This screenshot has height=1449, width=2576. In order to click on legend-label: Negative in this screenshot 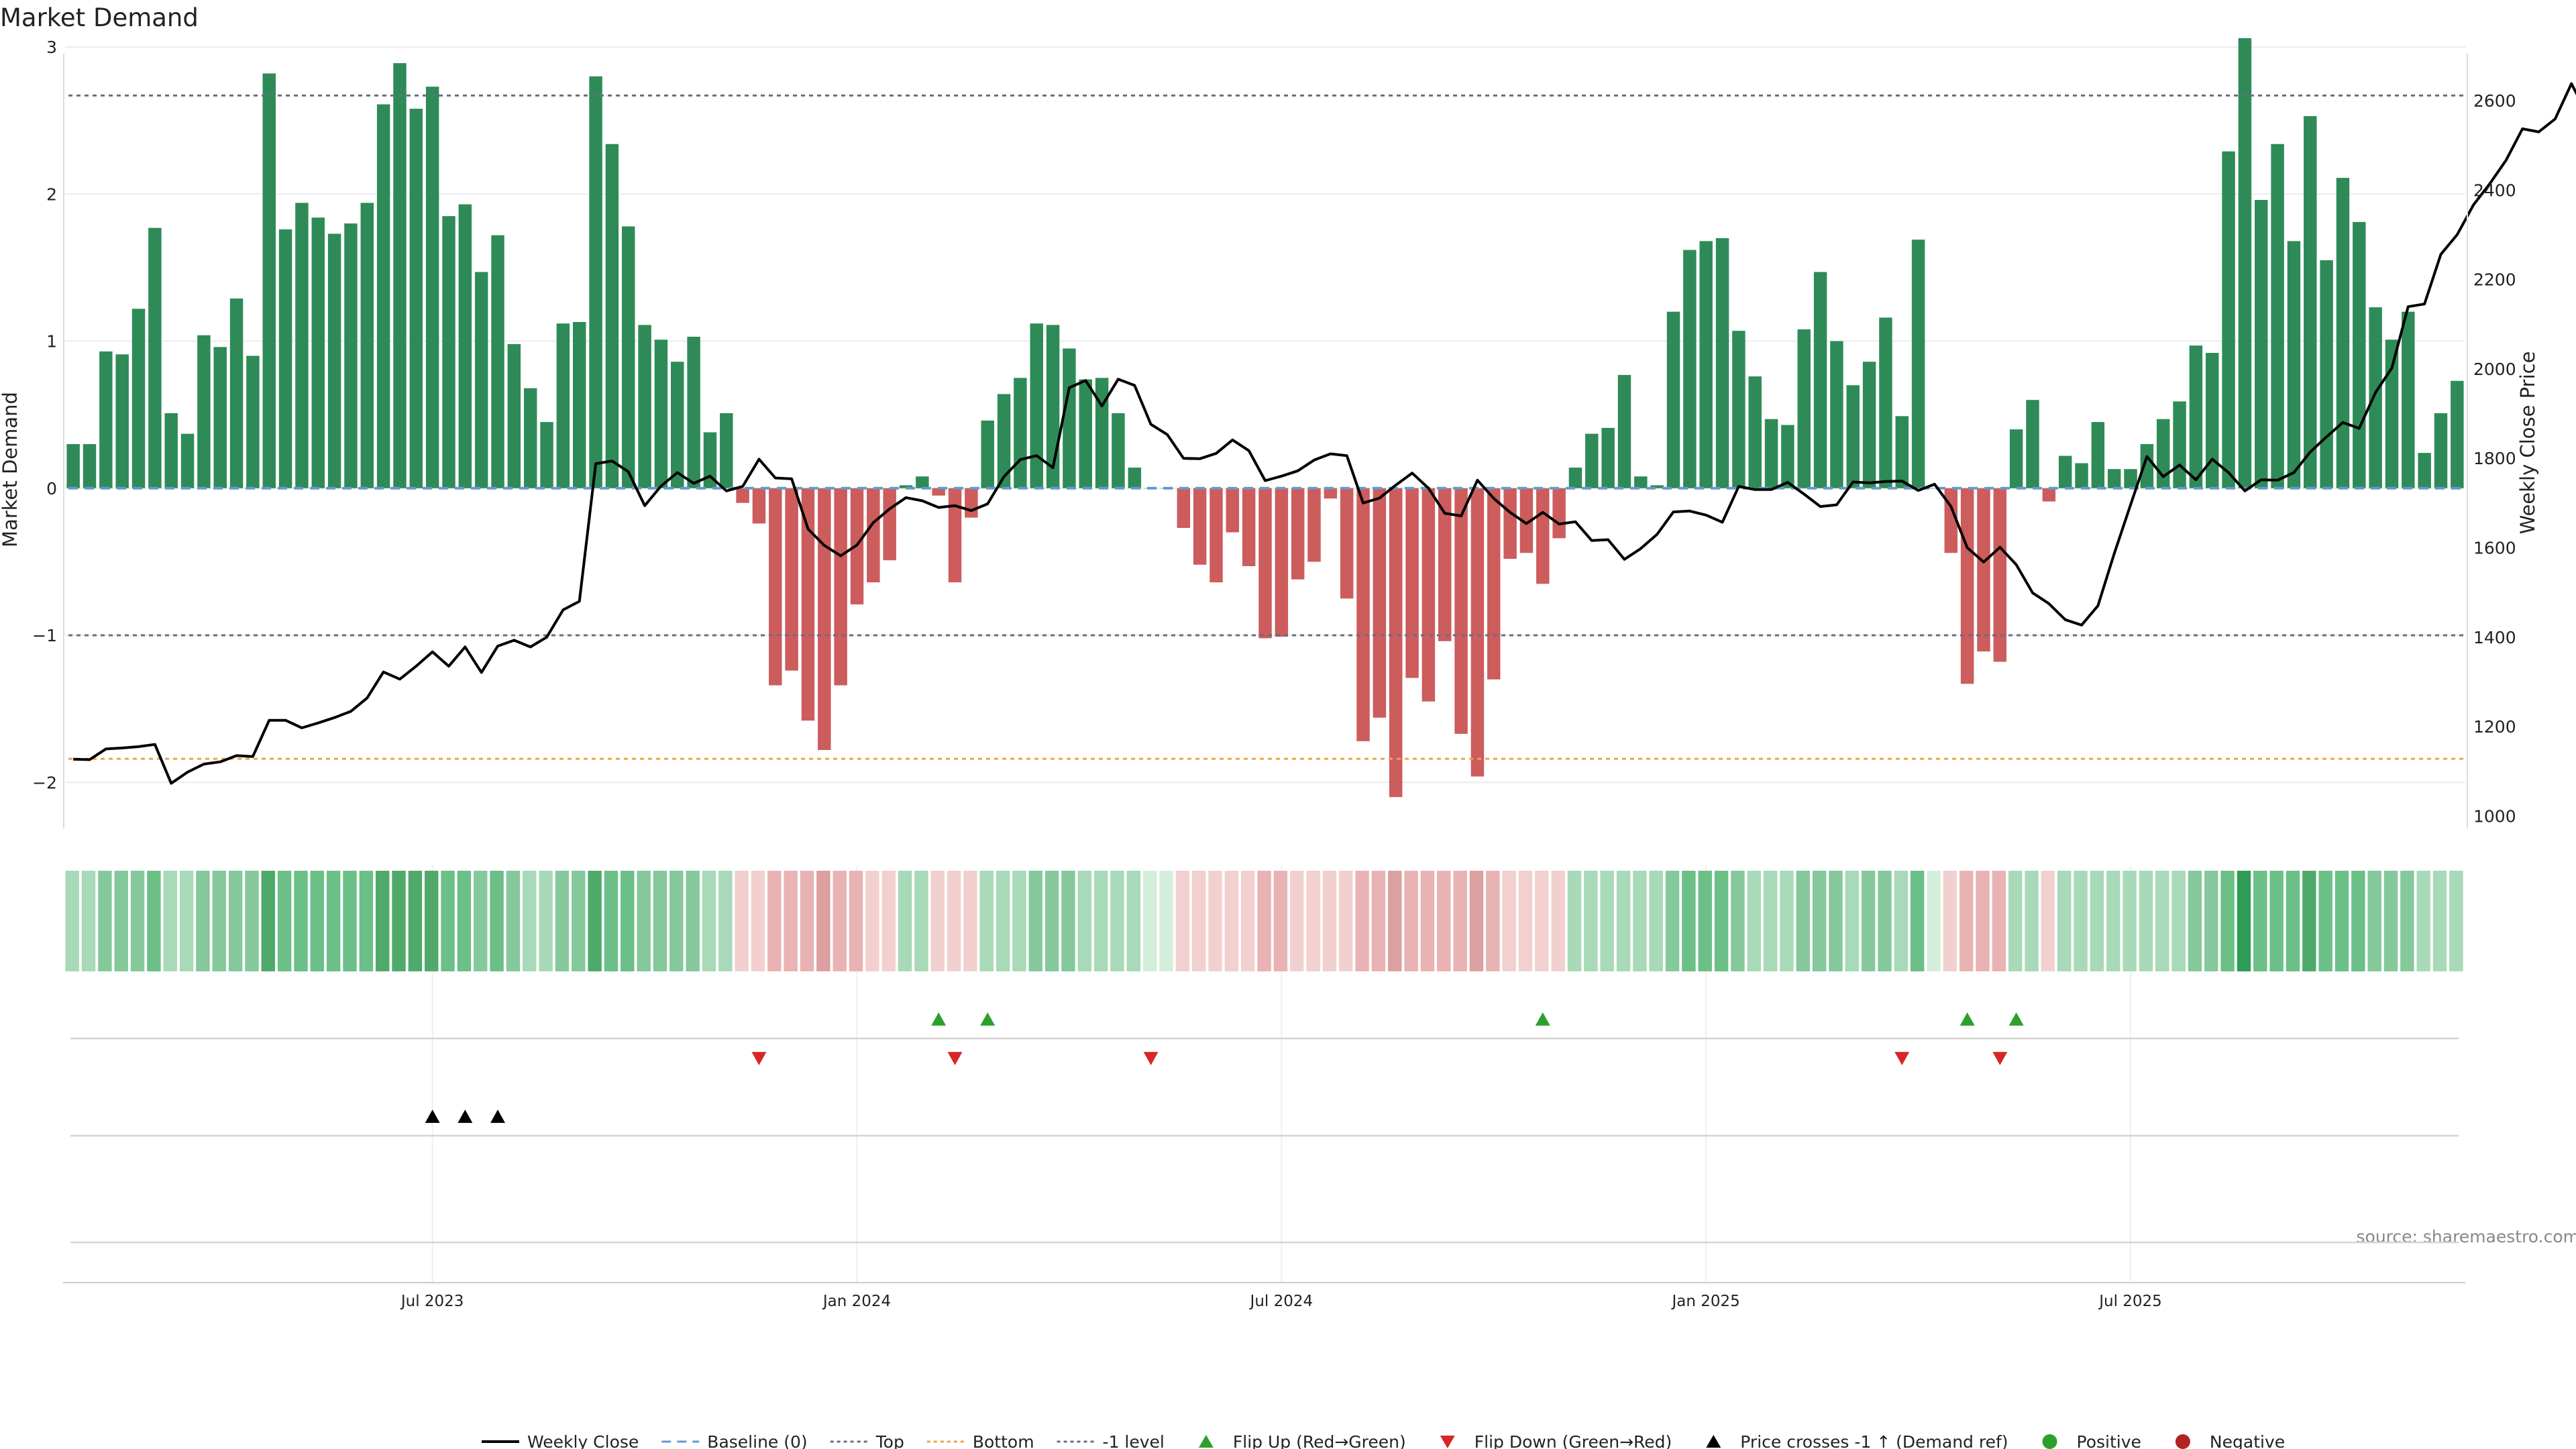, I will do `click(2247, 1440)`.